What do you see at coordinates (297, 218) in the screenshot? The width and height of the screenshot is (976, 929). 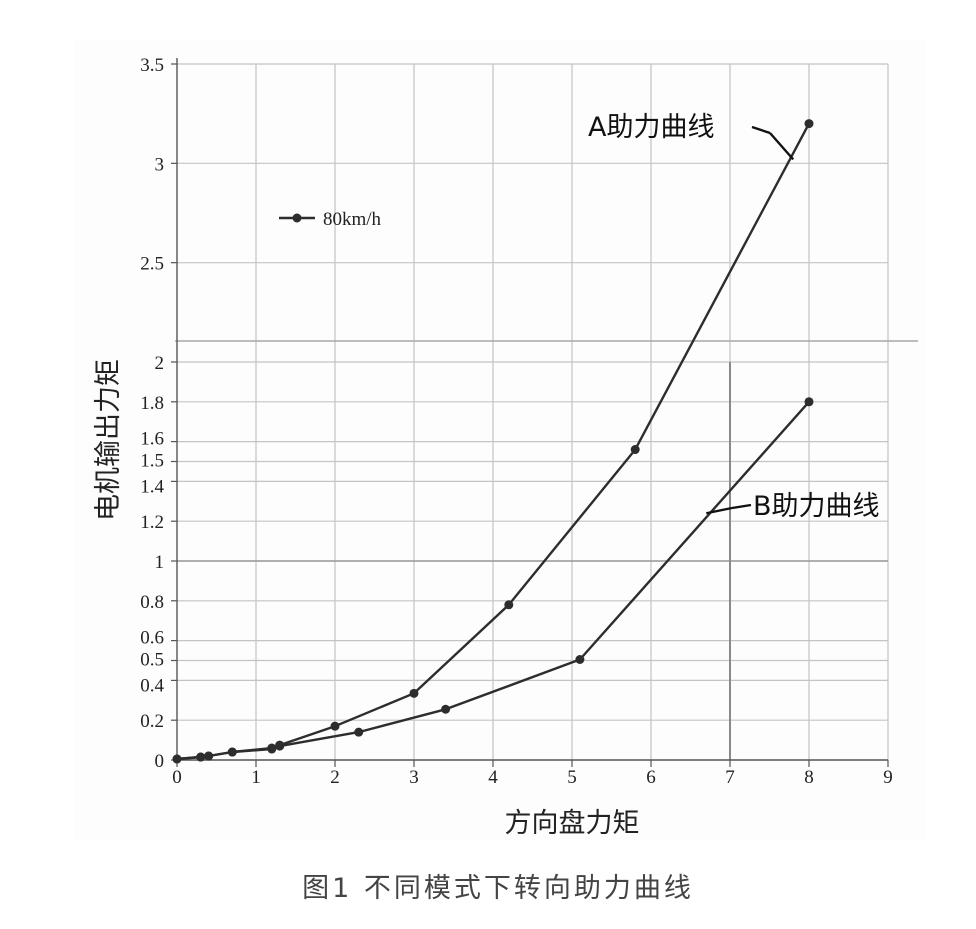 I see `legend-marker` at bounding box center [297, 218].